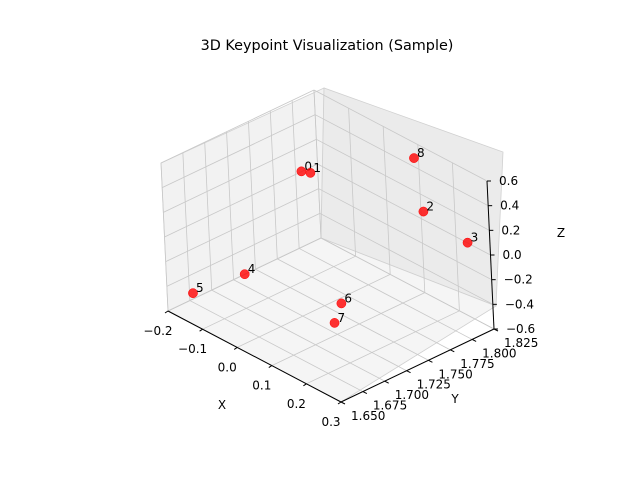 This screenshot has width=640, height=480. What do you see at coordinates (157, 331) in the screenshot?
I see `x-tick-label: −0.2` at bounding box center [157, 331].